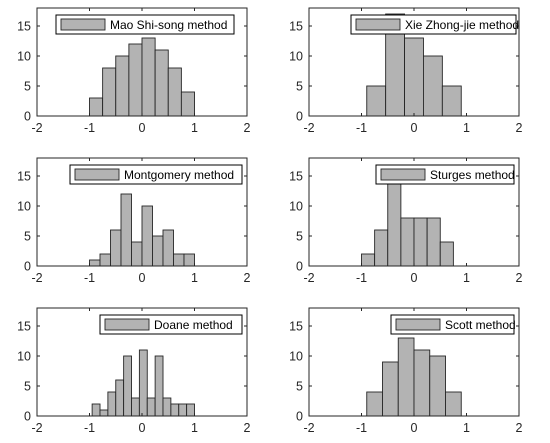  Describe the element at coordinates (462, 25) in the screenshot. I see `legend-label: Xie Zhong-jie method` at that location.